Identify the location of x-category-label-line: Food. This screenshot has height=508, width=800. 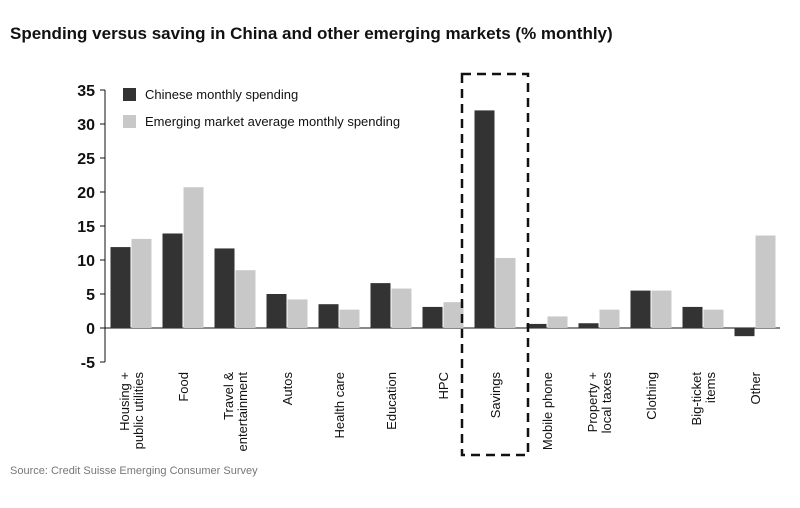
(183, 387).